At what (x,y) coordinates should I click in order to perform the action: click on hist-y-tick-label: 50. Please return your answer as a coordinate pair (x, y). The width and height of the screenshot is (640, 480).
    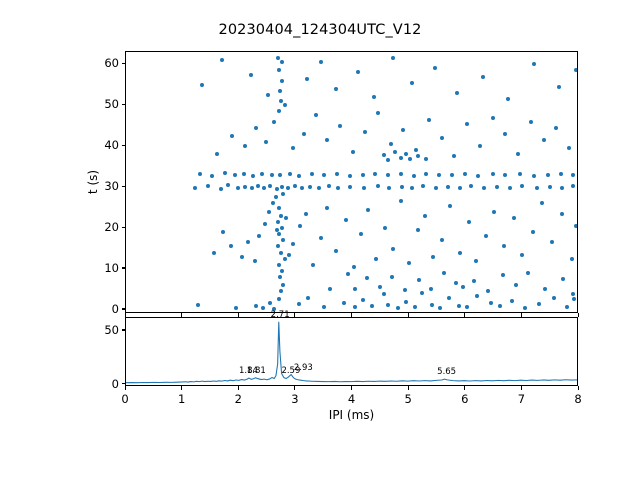
    Looking at the image, I should click on (111, 329).